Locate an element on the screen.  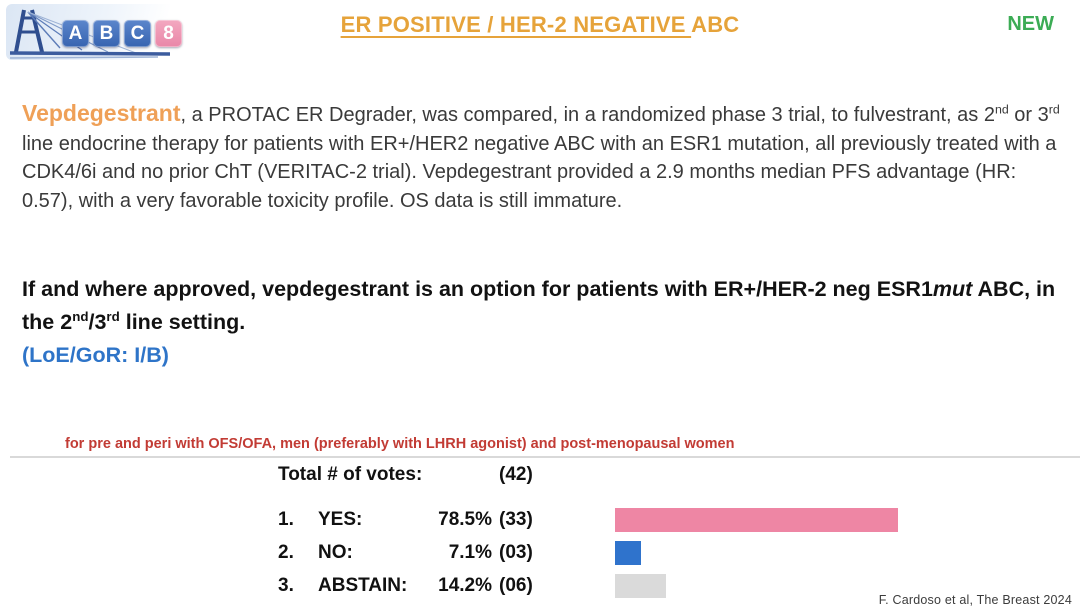
summary-seg2: or 3 is located at coordinates (1028, 115).